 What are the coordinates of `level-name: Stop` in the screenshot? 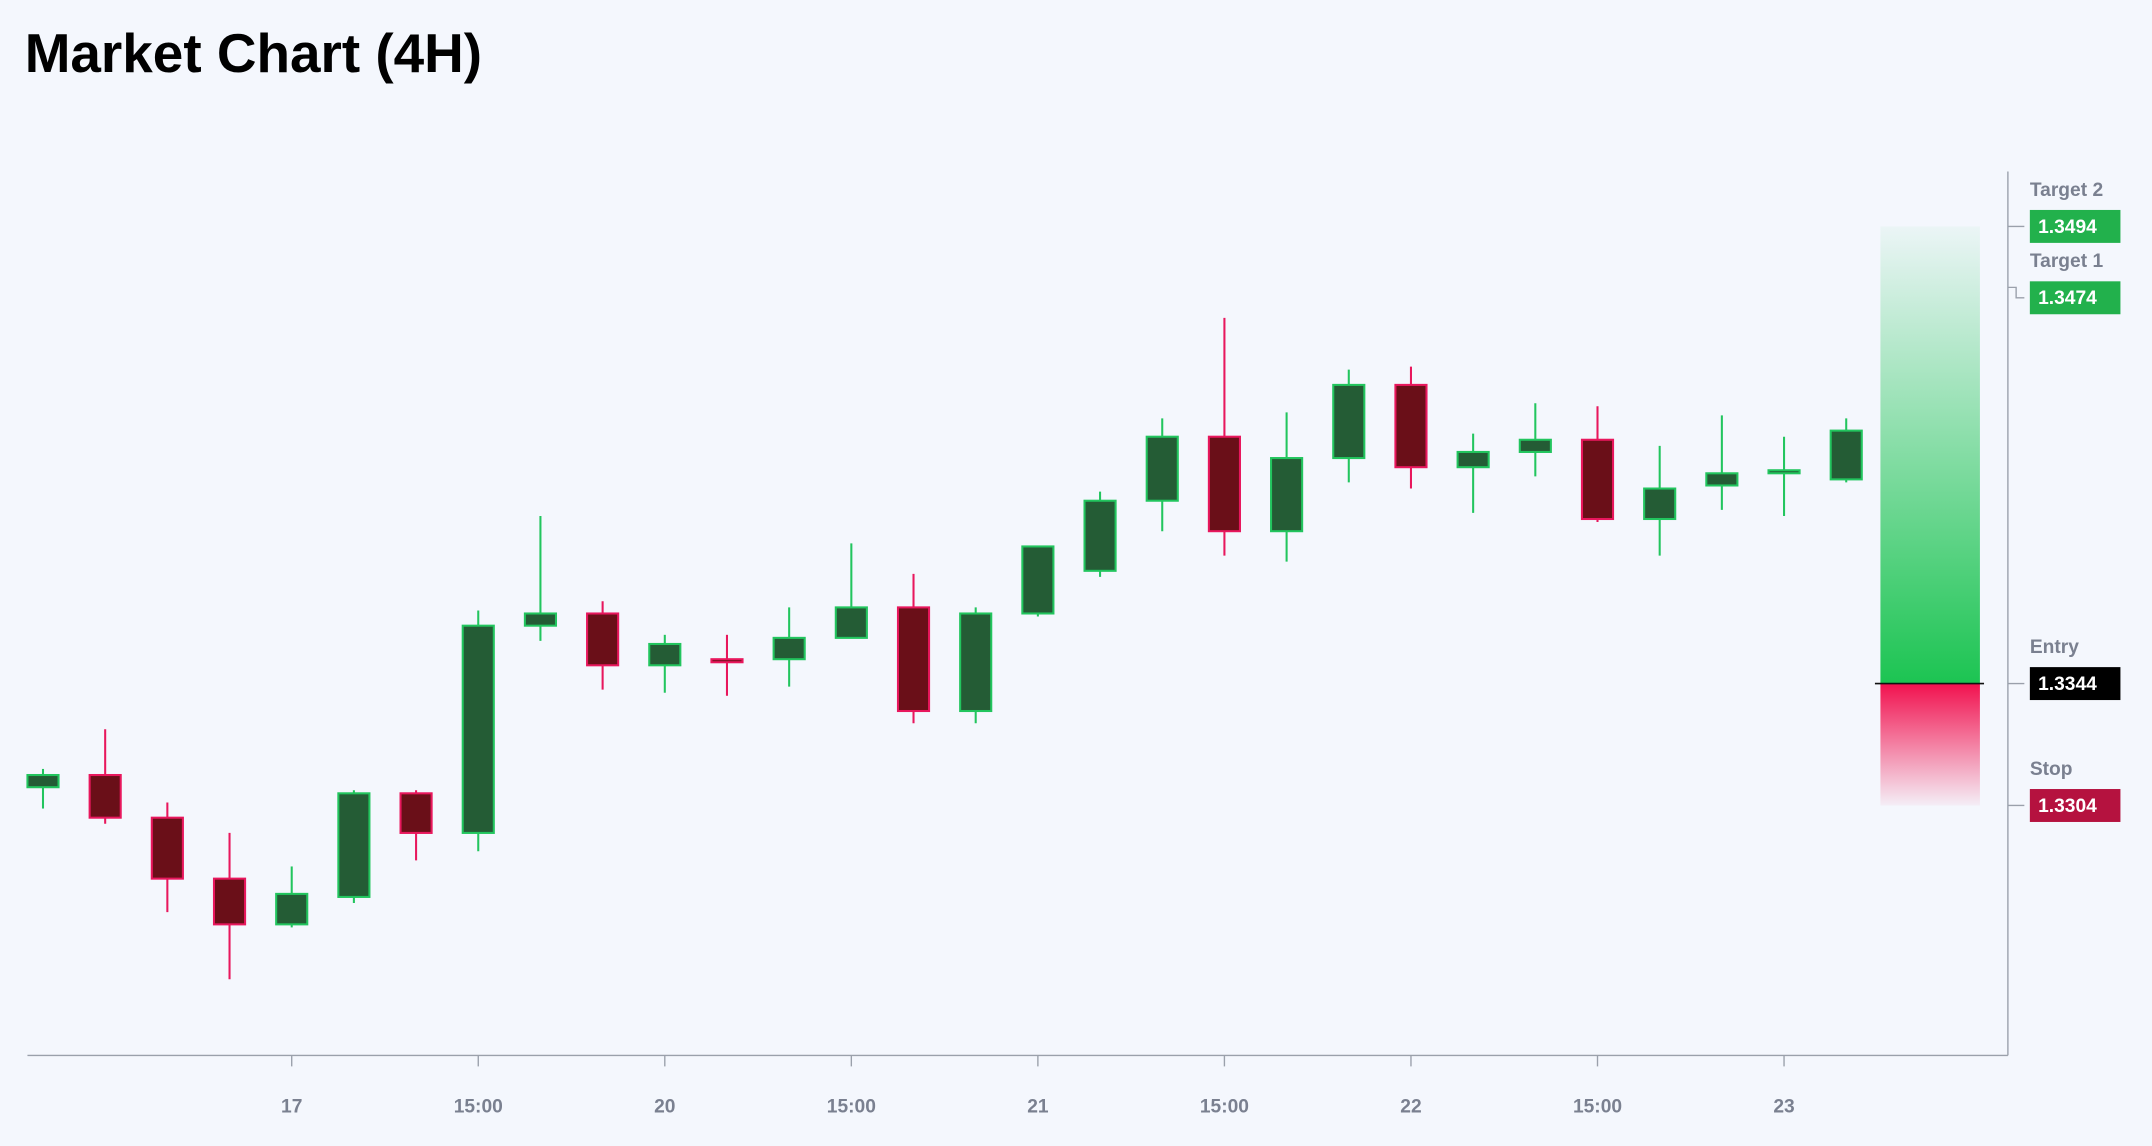 It's located at (2051, 769).